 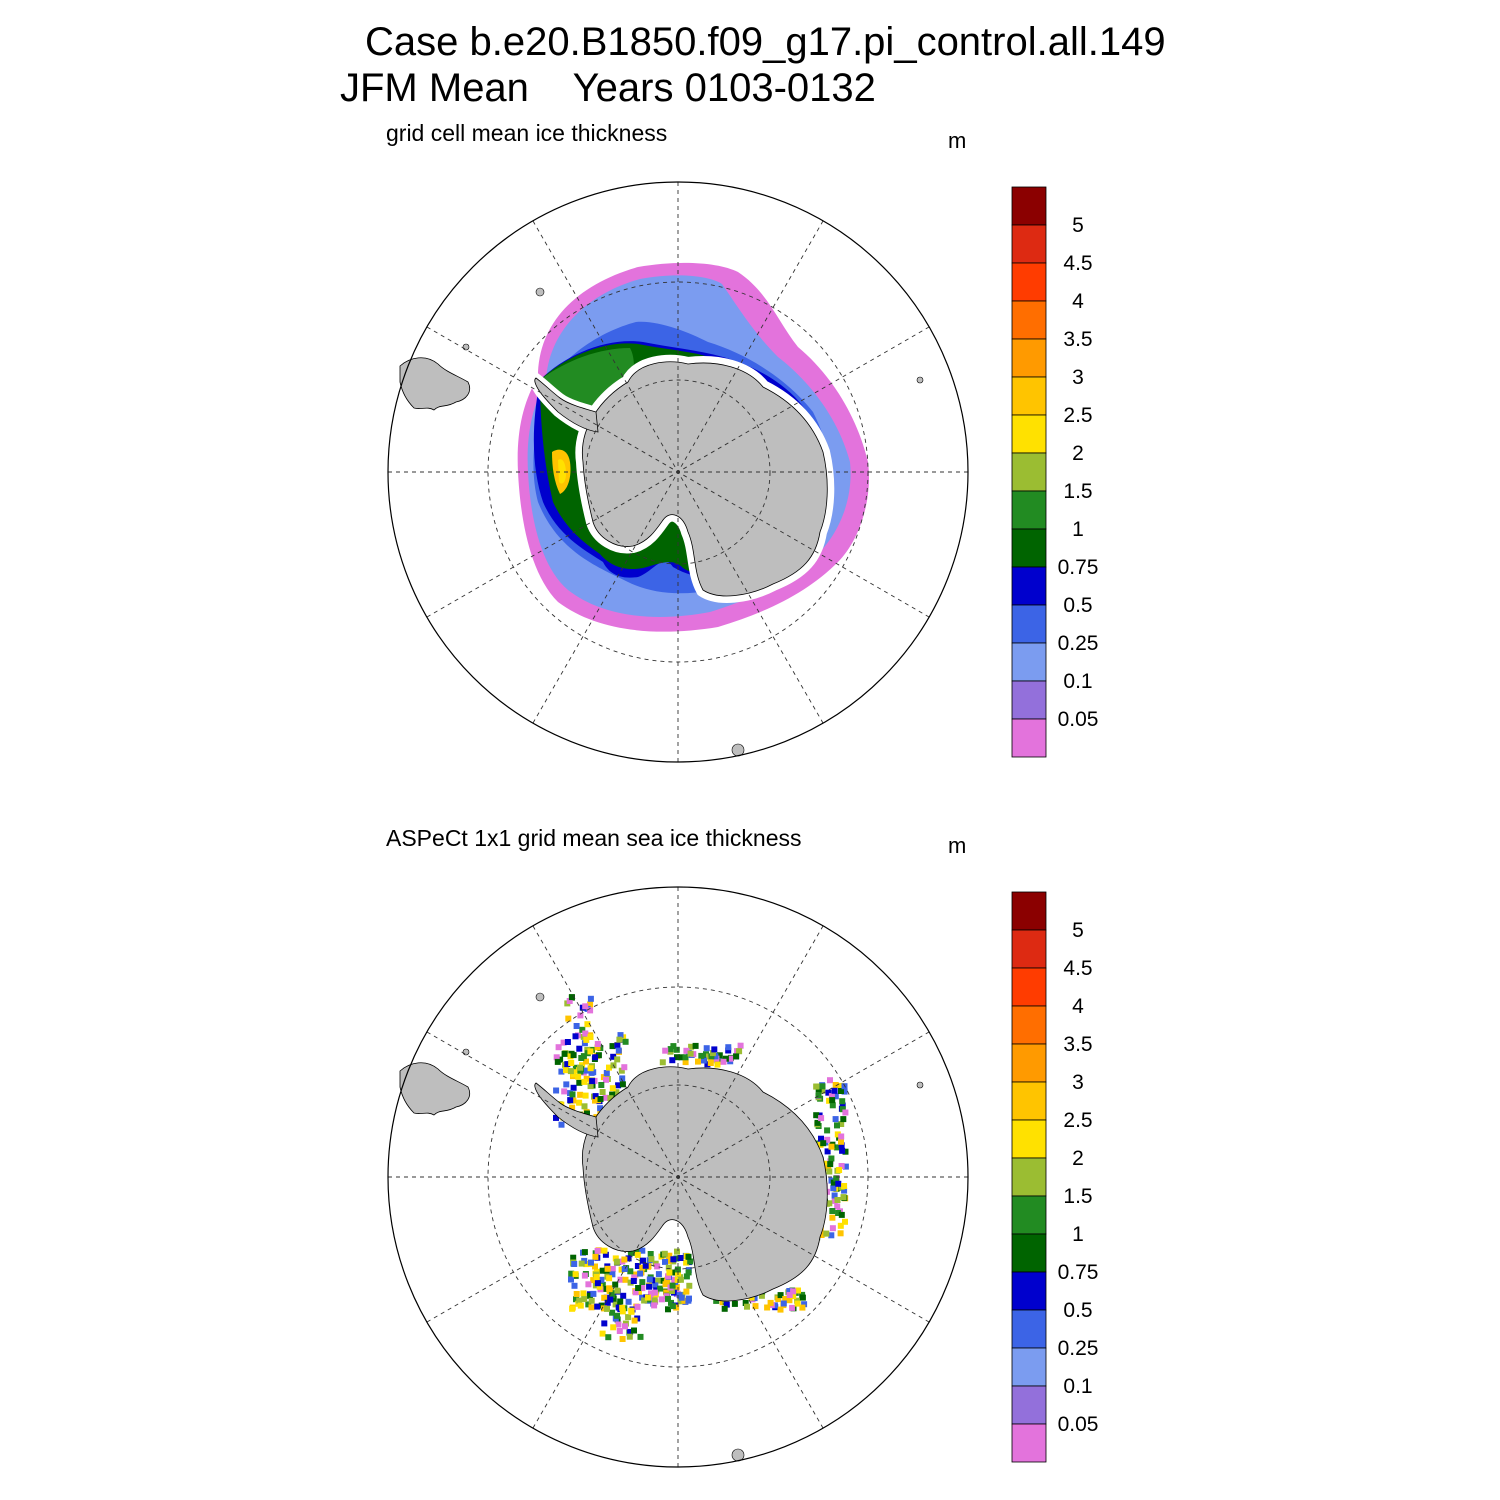 I want to click on colorbar-label-obs-6: 2, so click(x=1078, y=1158).